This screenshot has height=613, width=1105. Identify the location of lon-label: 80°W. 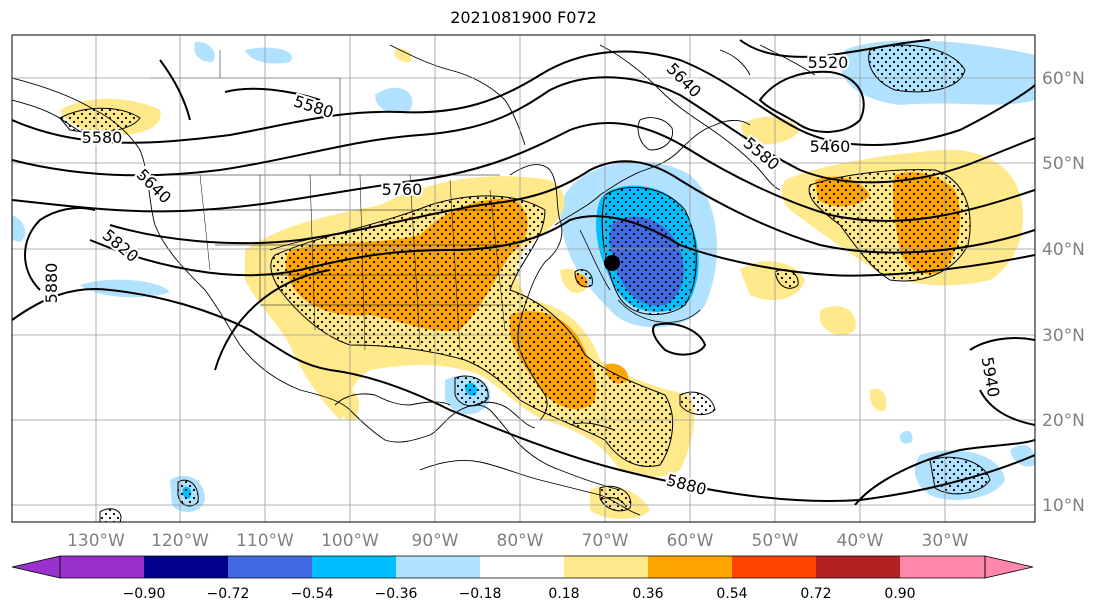
(520, 541).